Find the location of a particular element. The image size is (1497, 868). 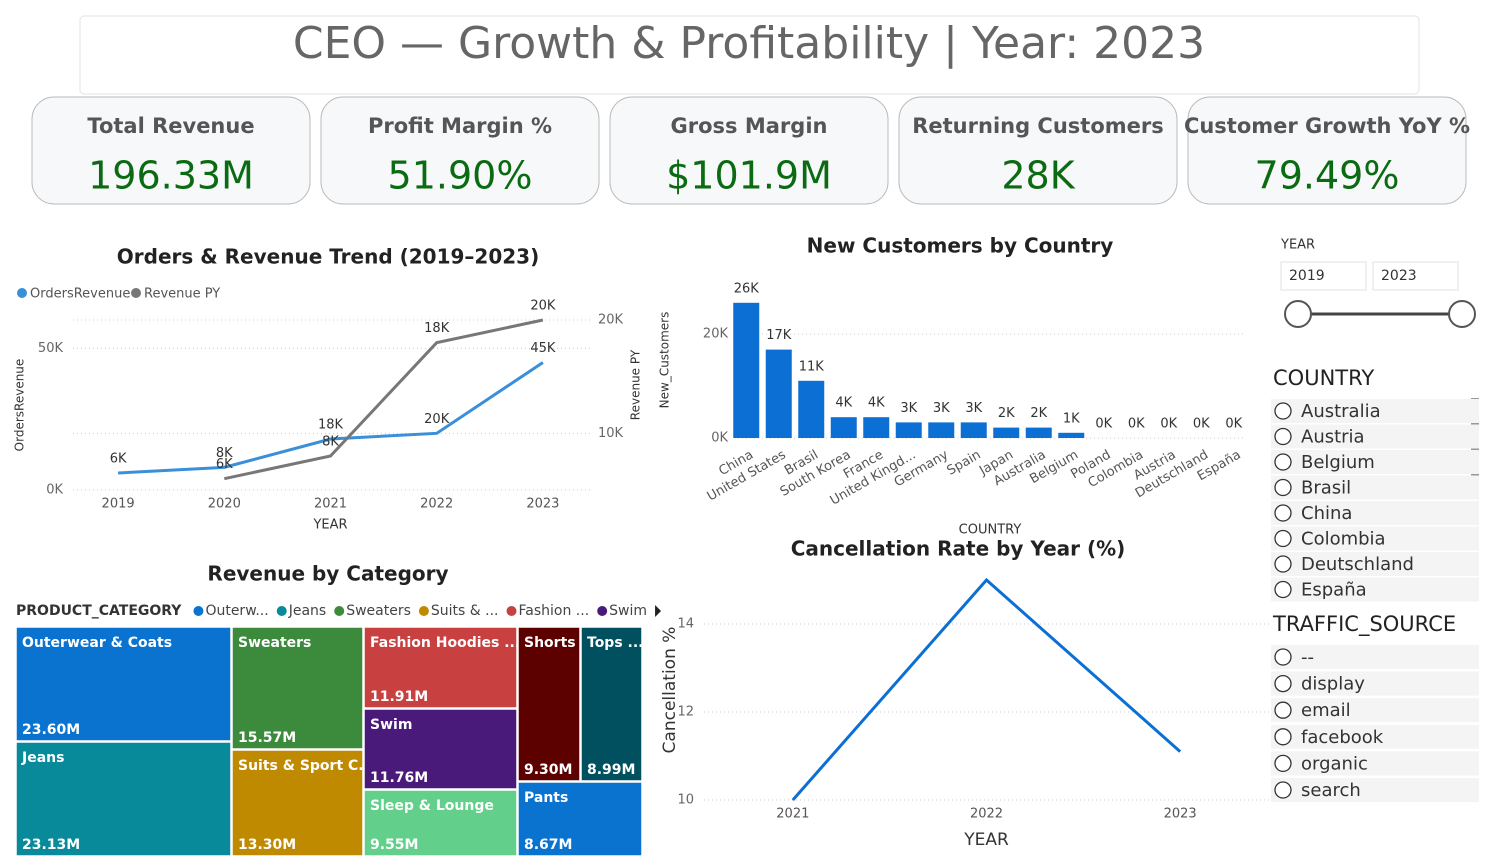

tile-value: 13.30M is located at coordinates (267, 845).